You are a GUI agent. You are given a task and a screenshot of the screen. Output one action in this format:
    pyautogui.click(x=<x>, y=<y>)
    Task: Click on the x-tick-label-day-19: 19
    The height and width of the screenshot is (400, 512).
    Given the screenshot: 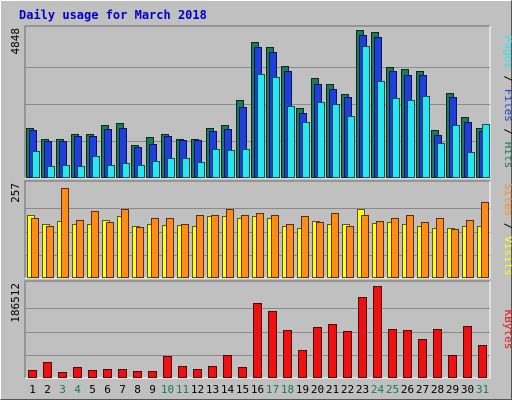 What is the action you would take?
    pyautogui.click(x=302, y=389)
    